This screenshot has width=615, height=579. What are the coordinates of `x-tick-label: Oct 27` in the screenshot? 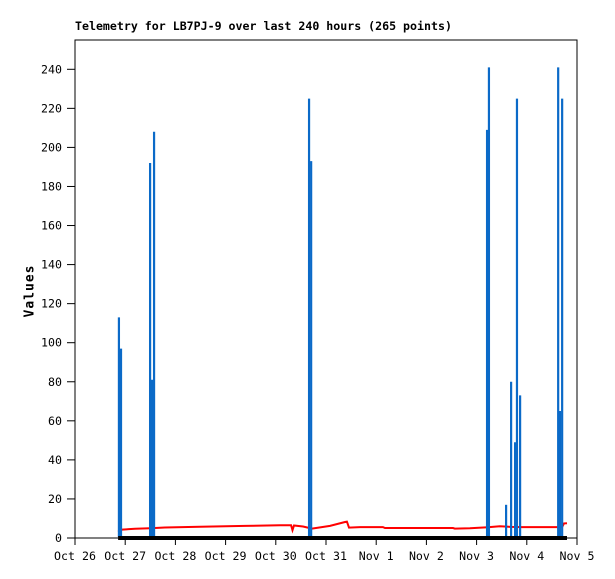 It's located at (125, 556).